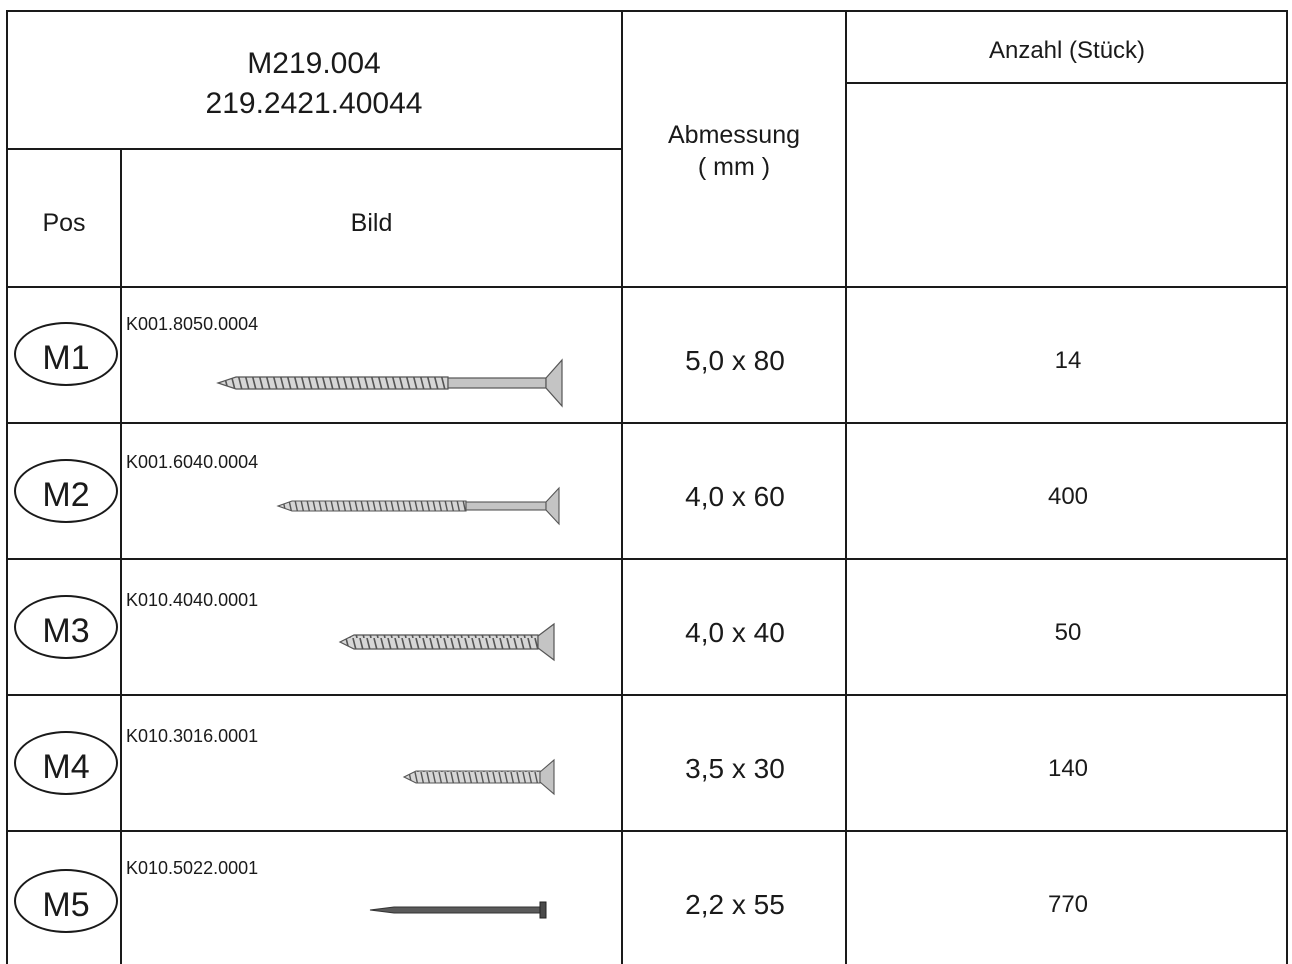  I want to click on quantity-value: 140, so click(1068, 768).